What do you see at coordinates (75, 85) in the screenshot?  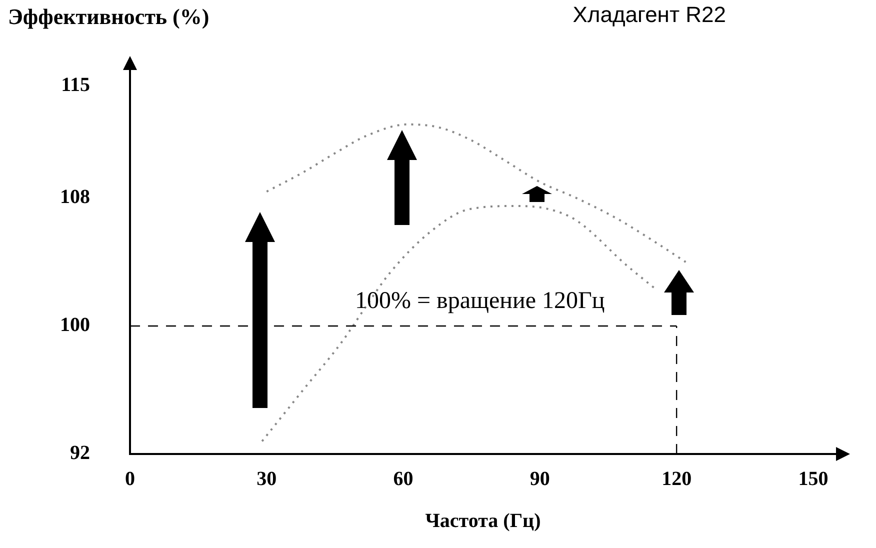 I see `y-tick-label: 115` at bounding box center [75, 85].